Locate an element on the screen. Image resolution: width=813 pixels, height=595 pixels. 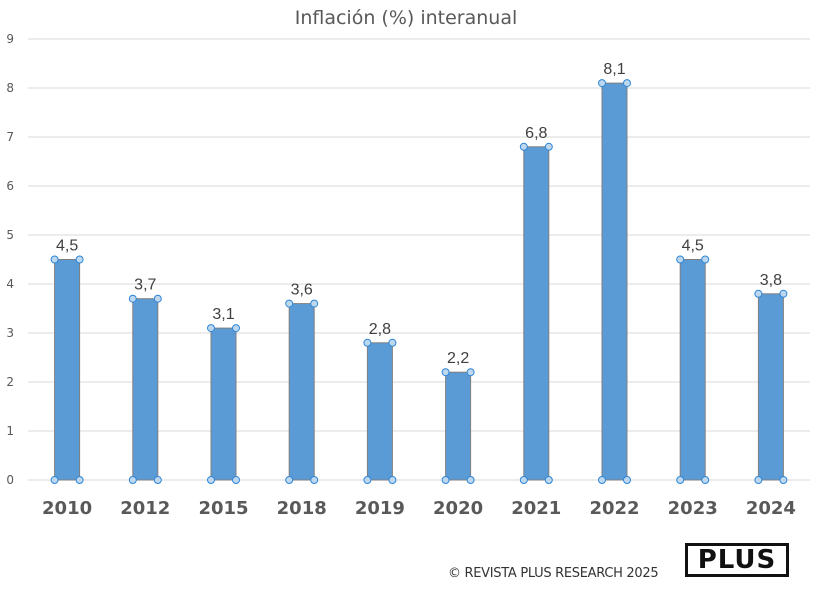
x-tick-label: 2012 is located at coordinates (145, 508).